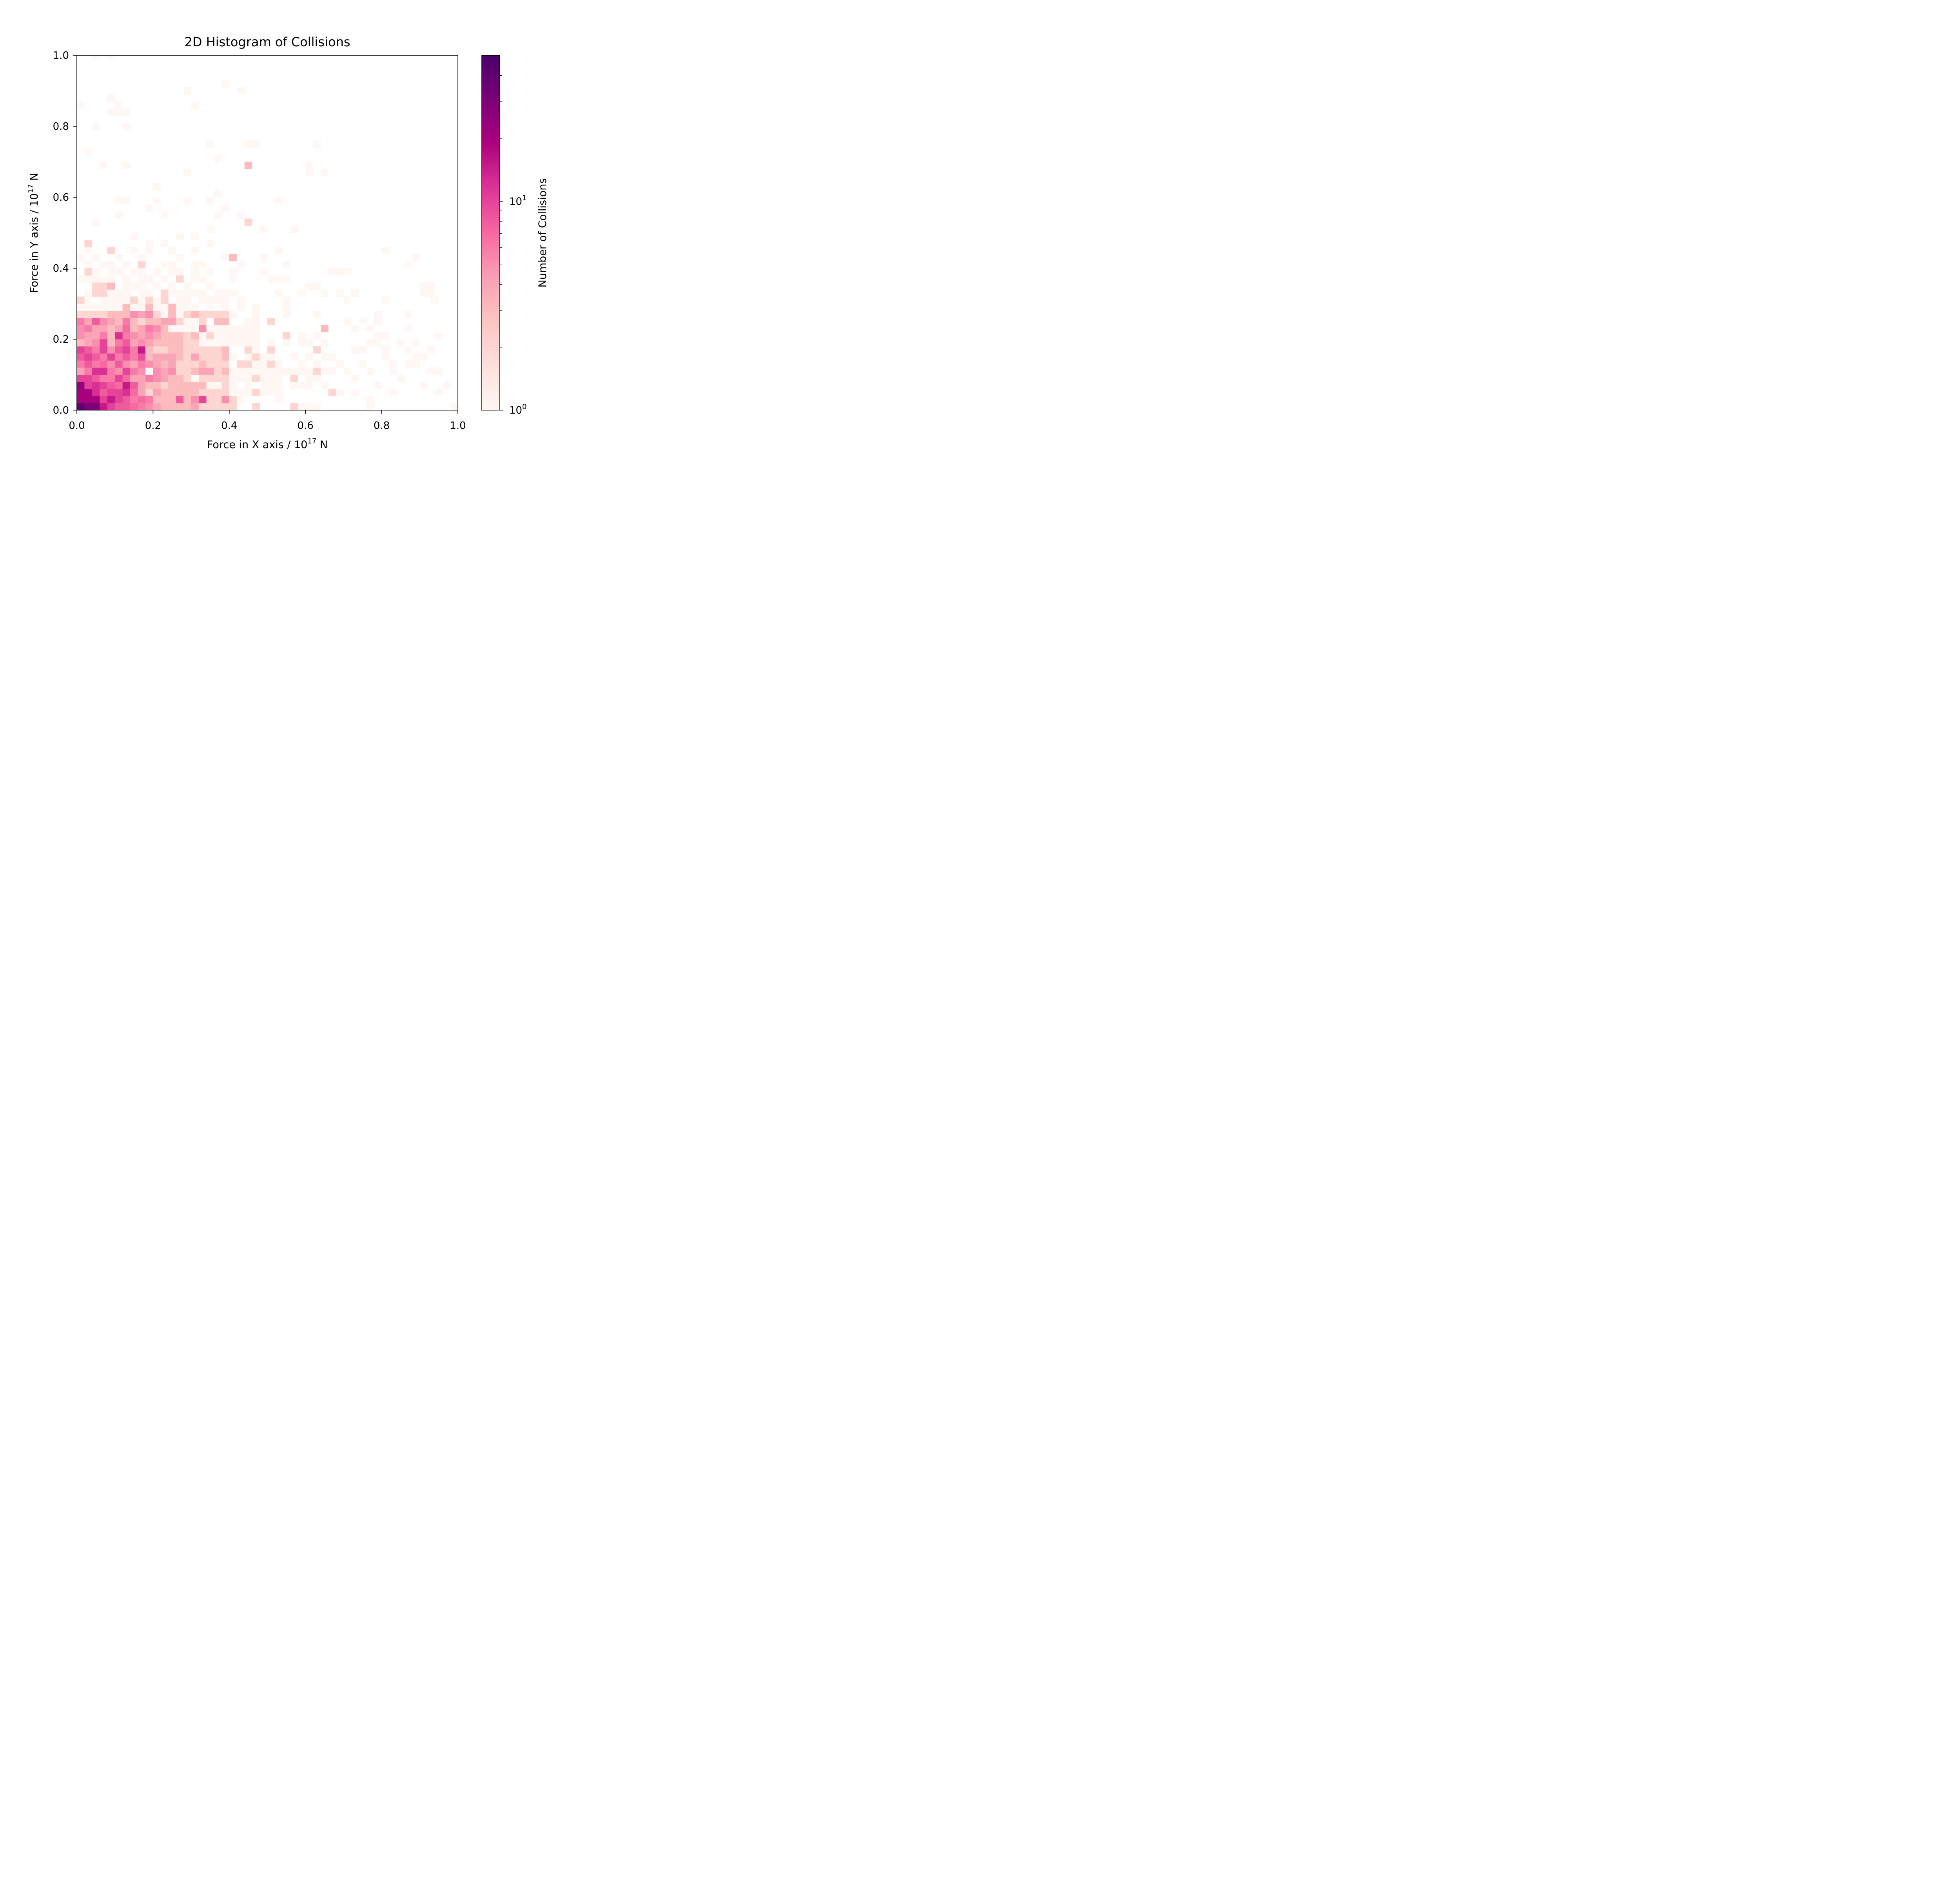 This screenshot has width=1960, height=1882. I want to click on y-axis-label-exponent: 17, so click(31, 188).